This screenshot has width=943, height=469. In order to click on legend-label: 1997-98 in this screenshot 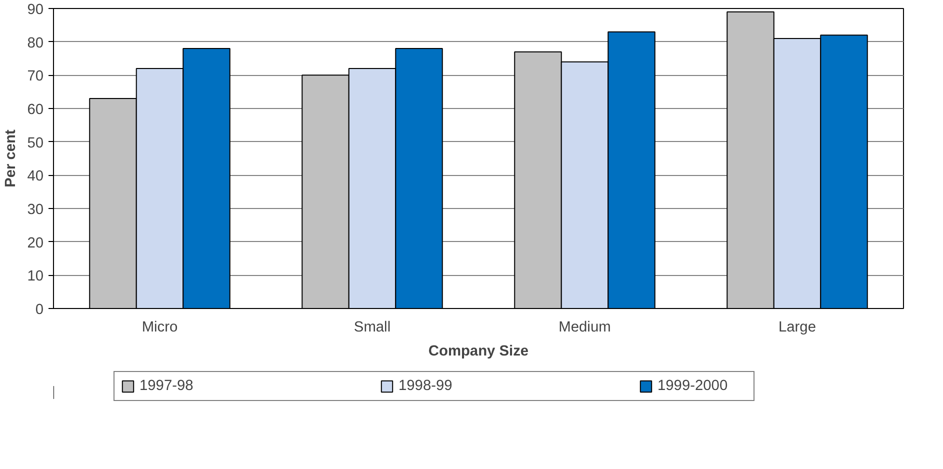, I will do `click(167, 386)`.